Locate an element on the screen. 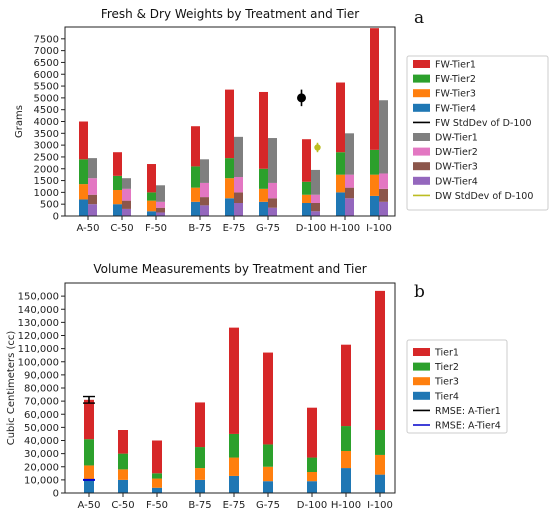 This screenshot has height=516, width=550. y-tick-label: 70,000 is located at coordinates (41, 402).